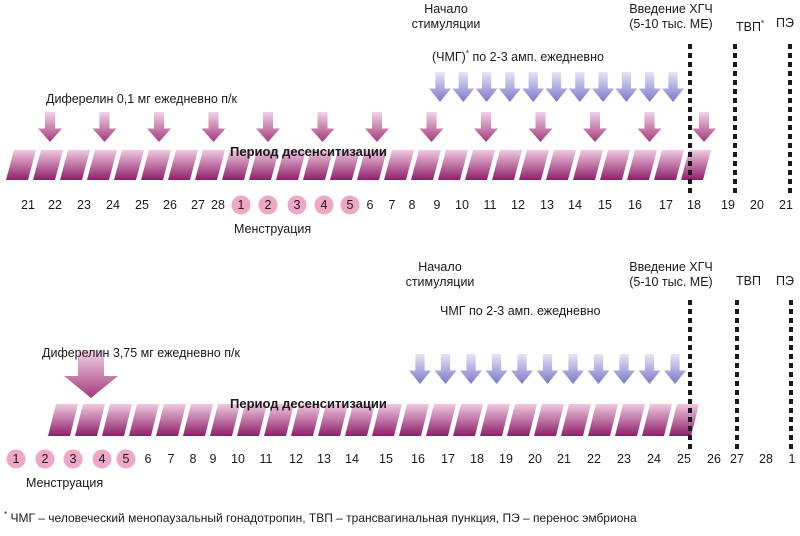 This screenshot has height=536, width=800. What do you see at coordinates (506, 459) in the screenshot?
I see `day-number: 19` at bounding box center [506, 459].